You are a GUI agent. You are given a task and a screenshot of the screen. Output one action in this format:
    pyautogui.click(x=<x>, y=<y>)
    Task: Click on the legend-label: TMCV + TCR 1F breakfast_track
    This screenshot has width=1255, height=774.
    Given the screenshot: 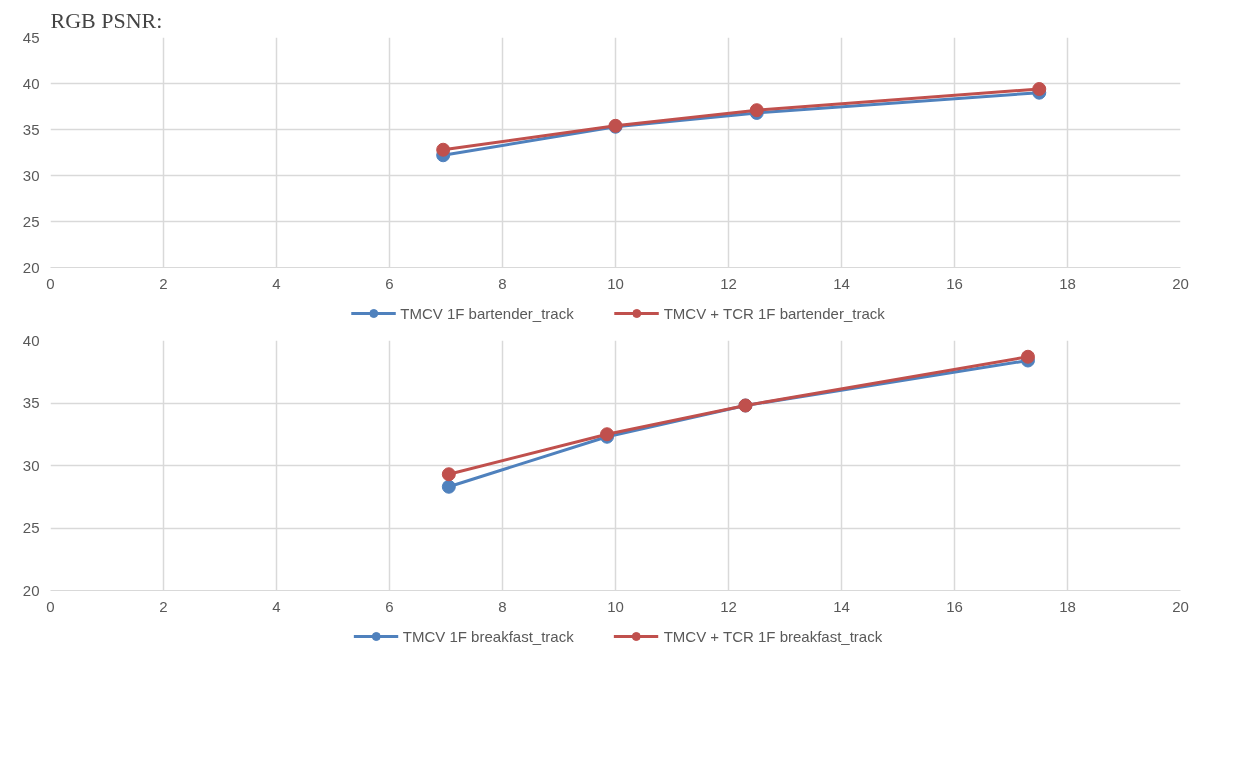 What is the action you would take?
    pyautogui.click(x=773, y=636)
    